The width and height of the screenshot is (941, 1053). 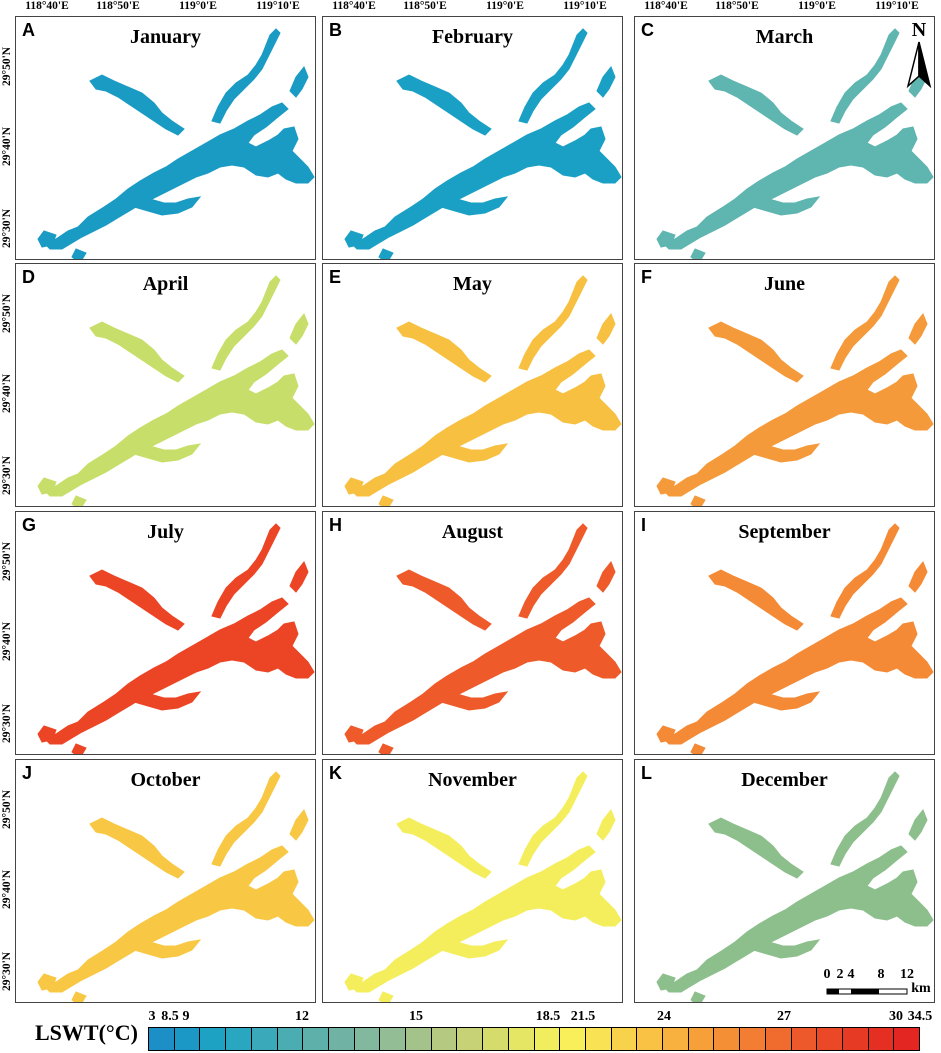 I want to click on panel-letter: B, so click(x=335, y=30).